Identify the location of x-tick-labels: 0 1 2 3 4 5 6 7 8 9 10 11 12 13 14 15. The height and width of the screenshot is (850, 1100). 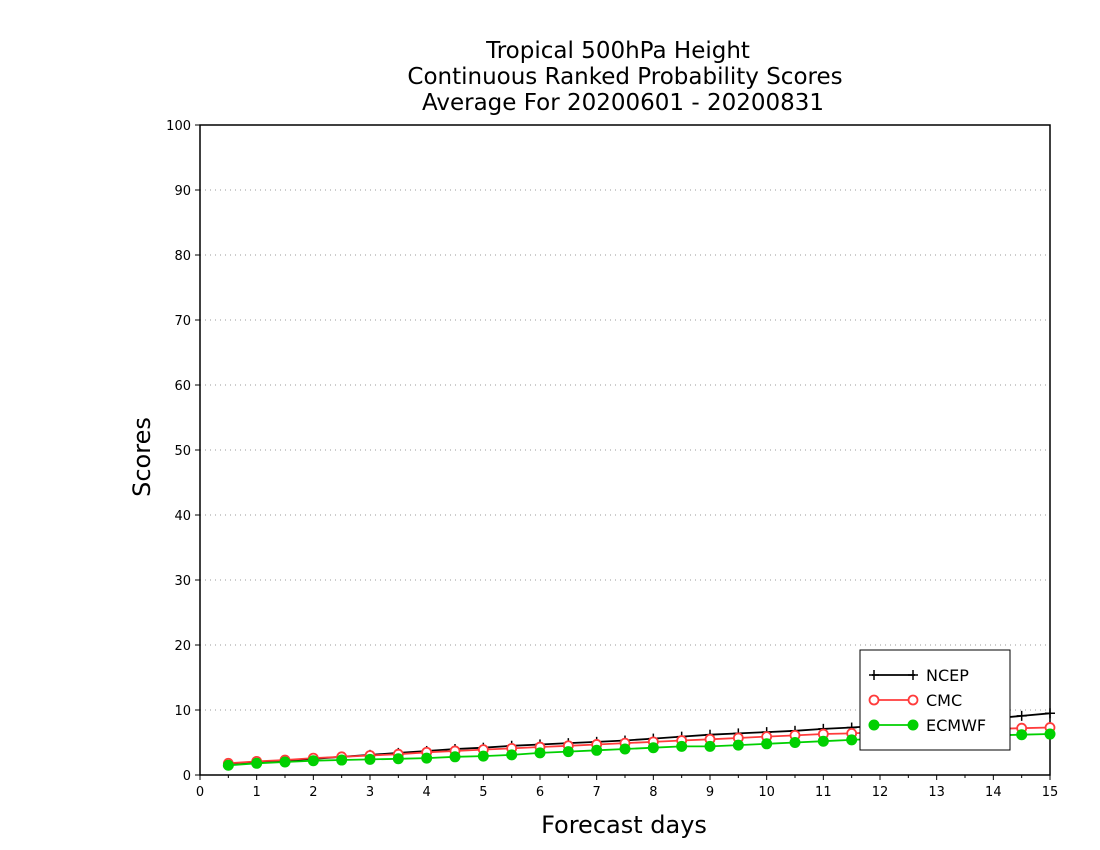
(627, 792).